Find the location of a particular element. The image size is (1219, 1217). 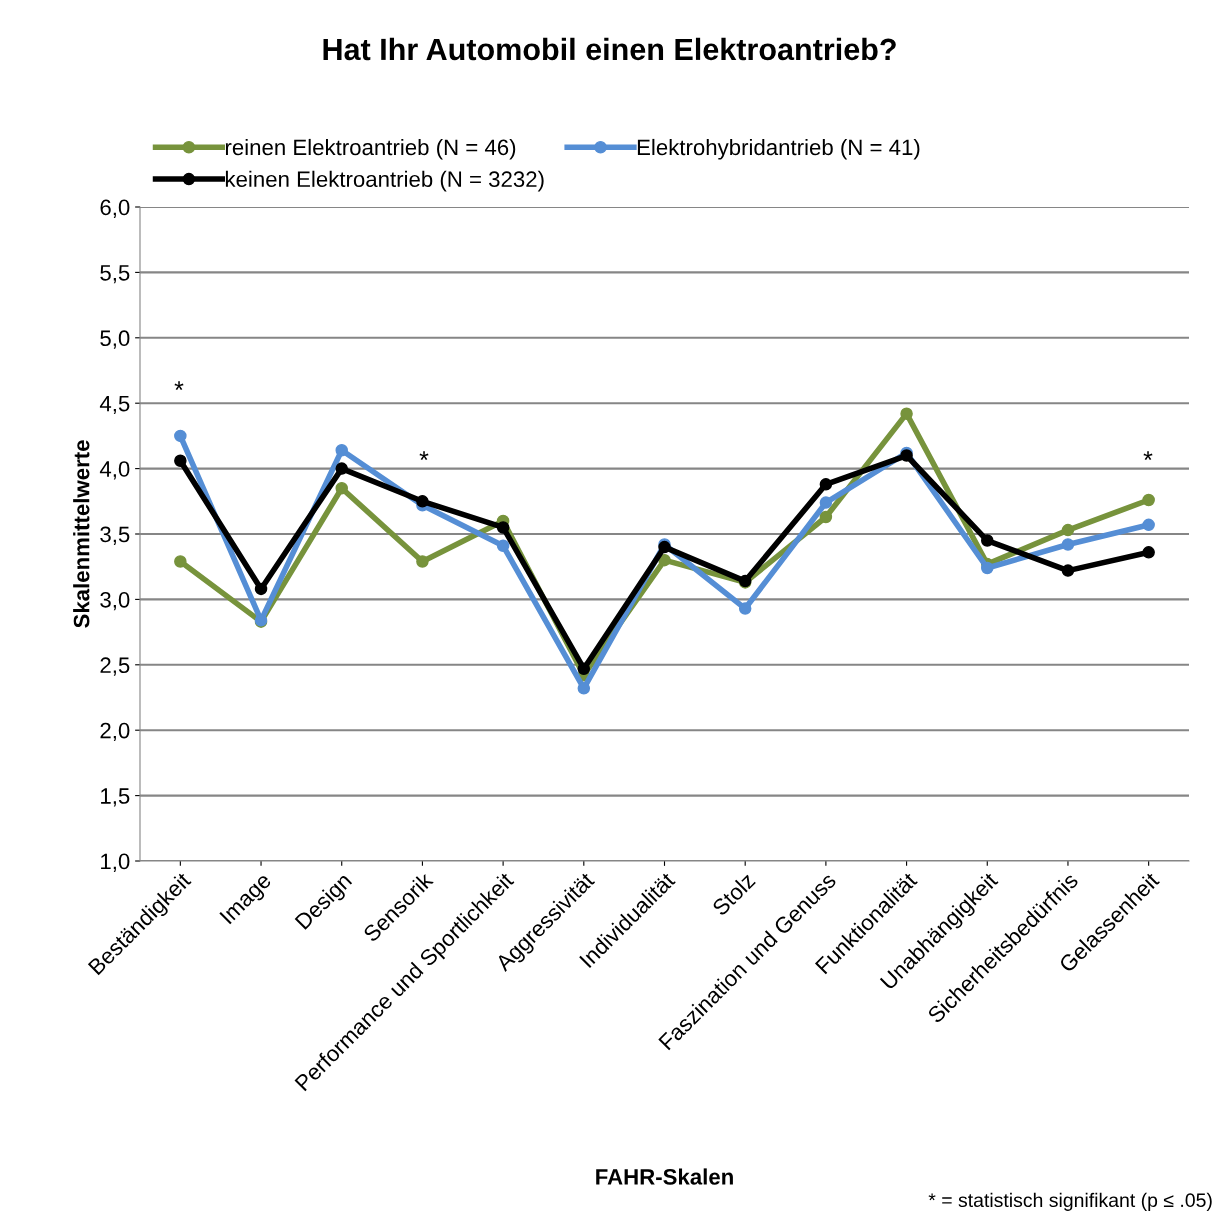

y-tick-label: 4,0 is located at coordinates (114, 470).